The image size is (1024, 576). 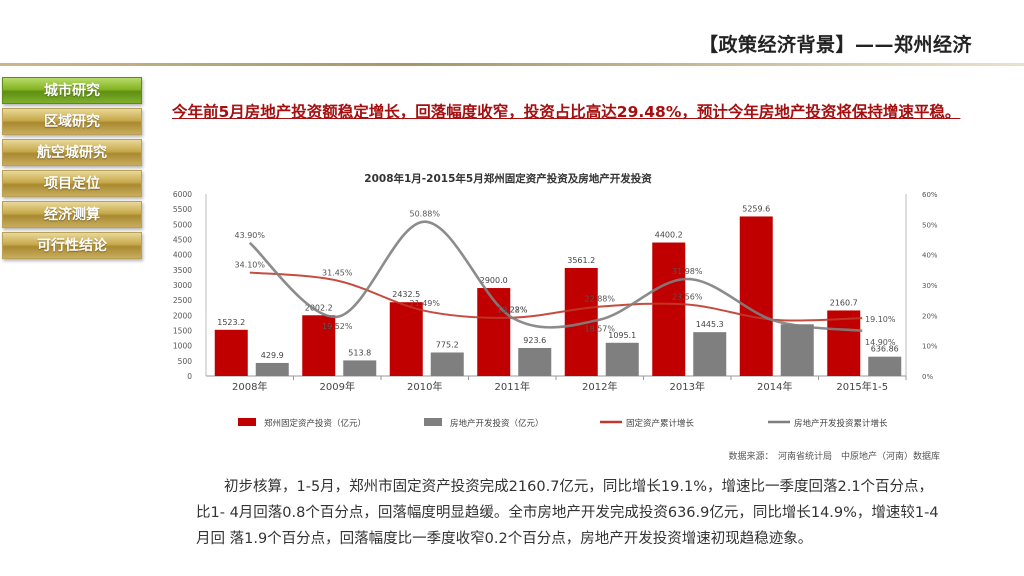 I want to click on header-divider, so click(x=512, y=64).